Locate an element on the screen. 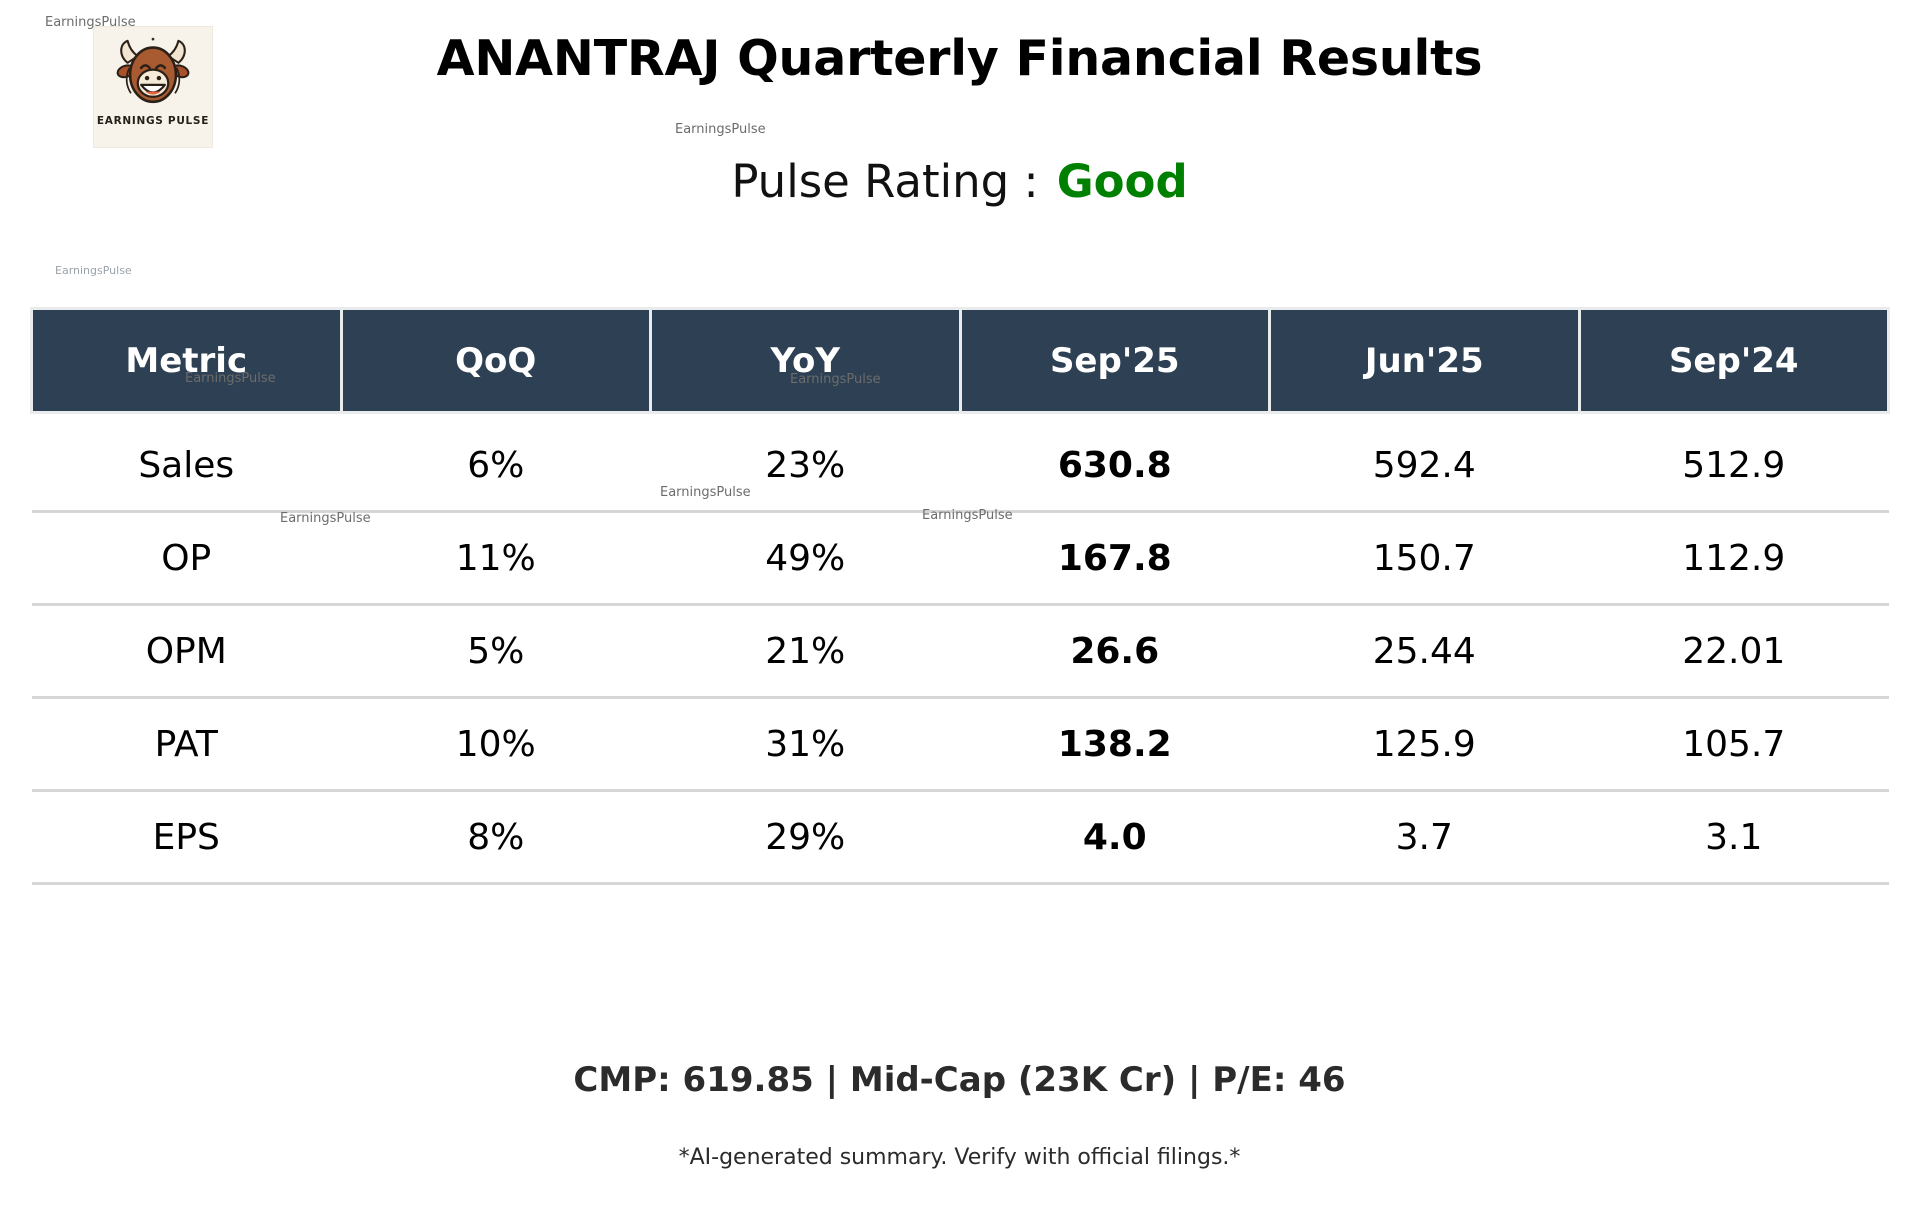 The height and width of the screenshot is (1220, 1919). cell-qoq: 6% is located at coordinates (496, 462).